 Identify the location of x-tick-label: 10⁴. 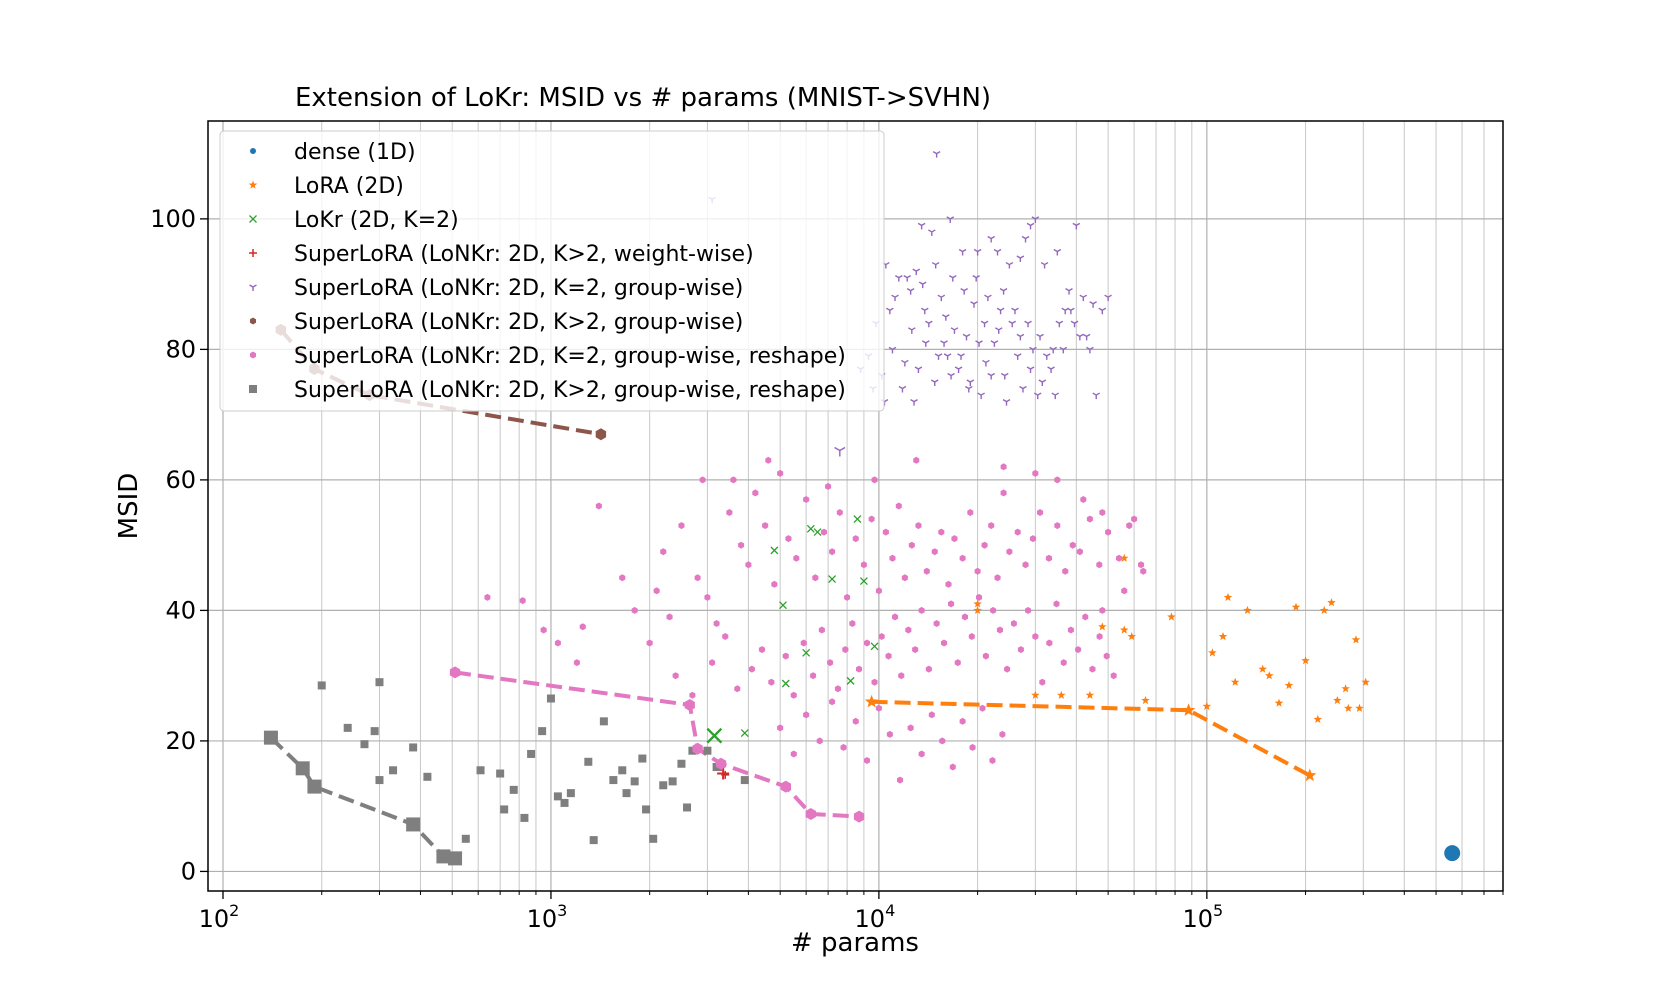
(875, 917).